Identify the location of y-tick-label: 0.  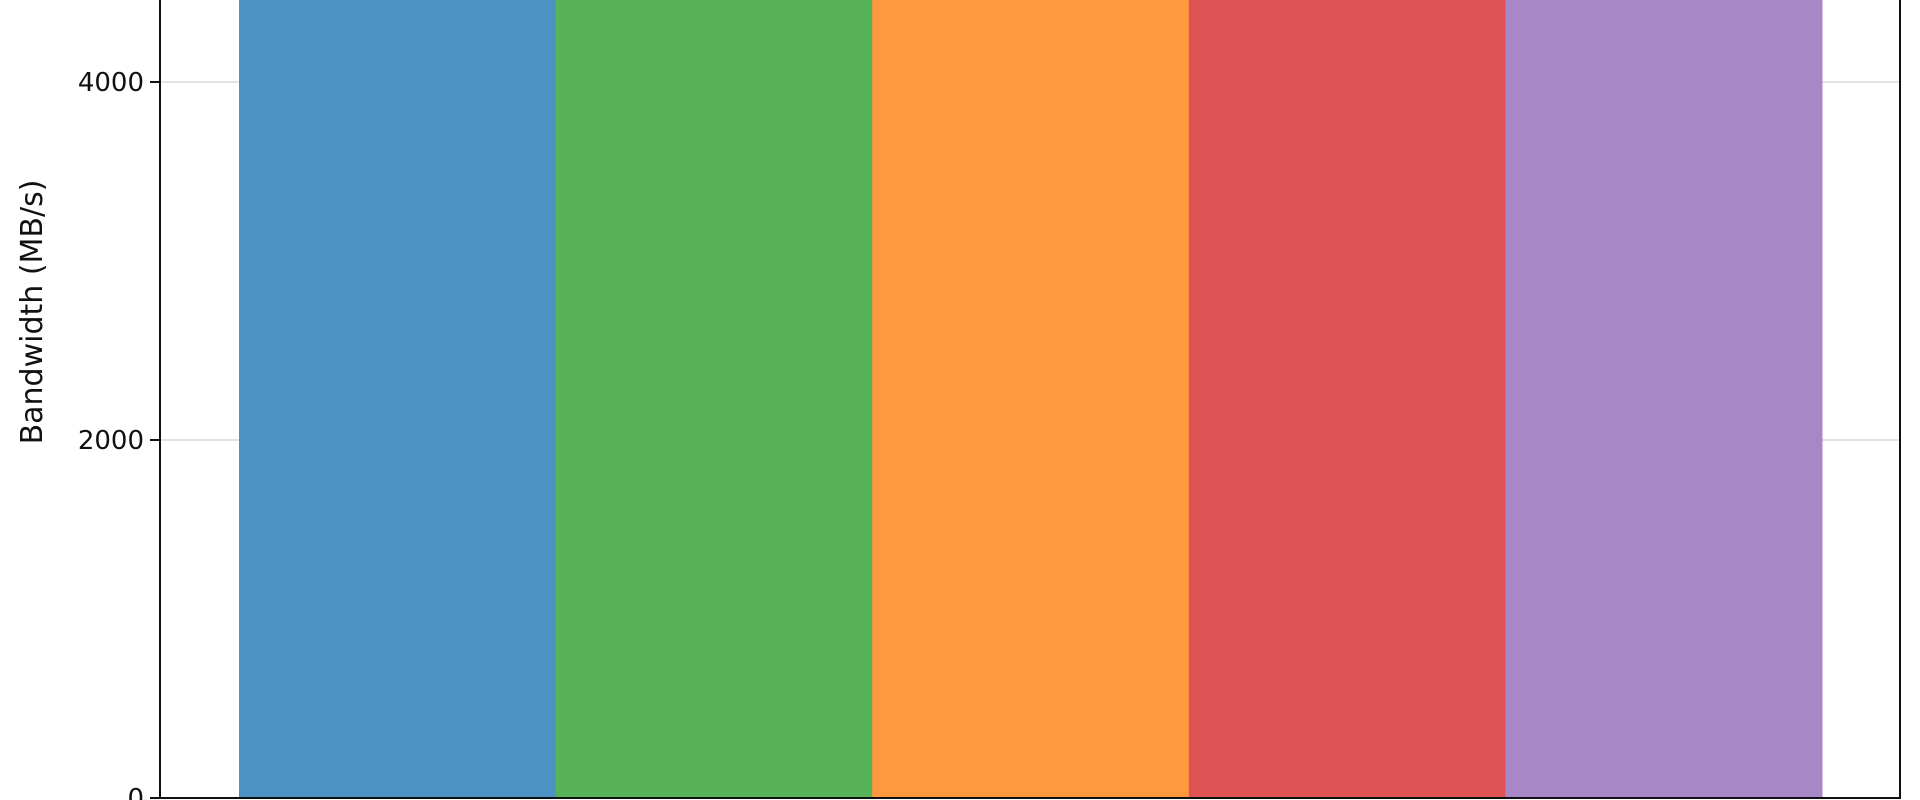
(135, 792).